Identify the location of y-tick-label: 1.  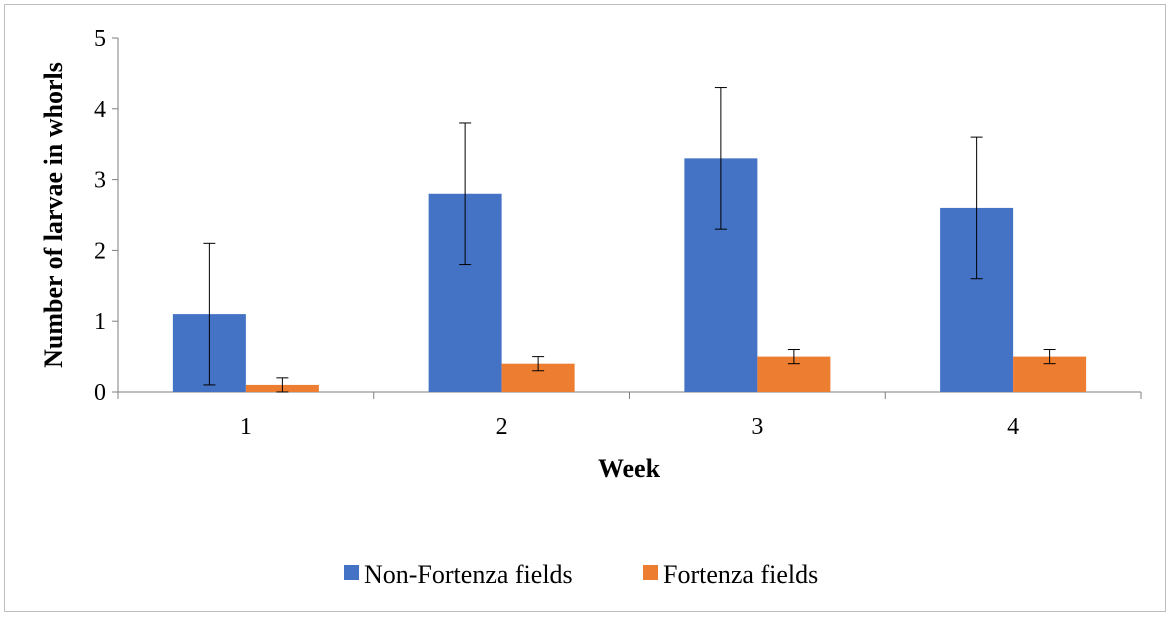
(100, 322).